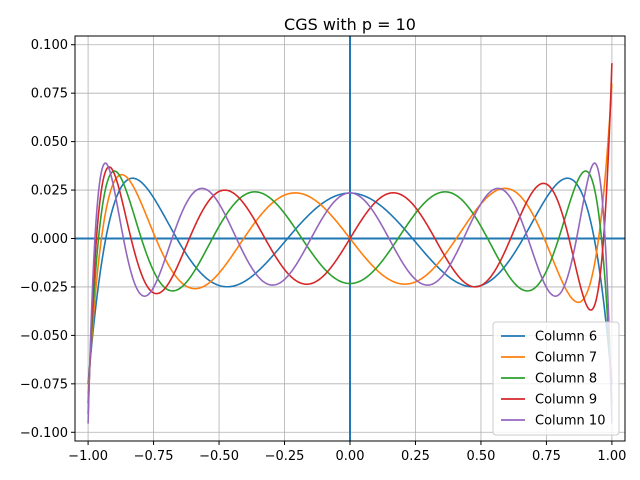  What do you see at coordinates (44, 287) in the screenshot?
I see `y-tick-label-3: −0.025` at bounding box center [44, 287].